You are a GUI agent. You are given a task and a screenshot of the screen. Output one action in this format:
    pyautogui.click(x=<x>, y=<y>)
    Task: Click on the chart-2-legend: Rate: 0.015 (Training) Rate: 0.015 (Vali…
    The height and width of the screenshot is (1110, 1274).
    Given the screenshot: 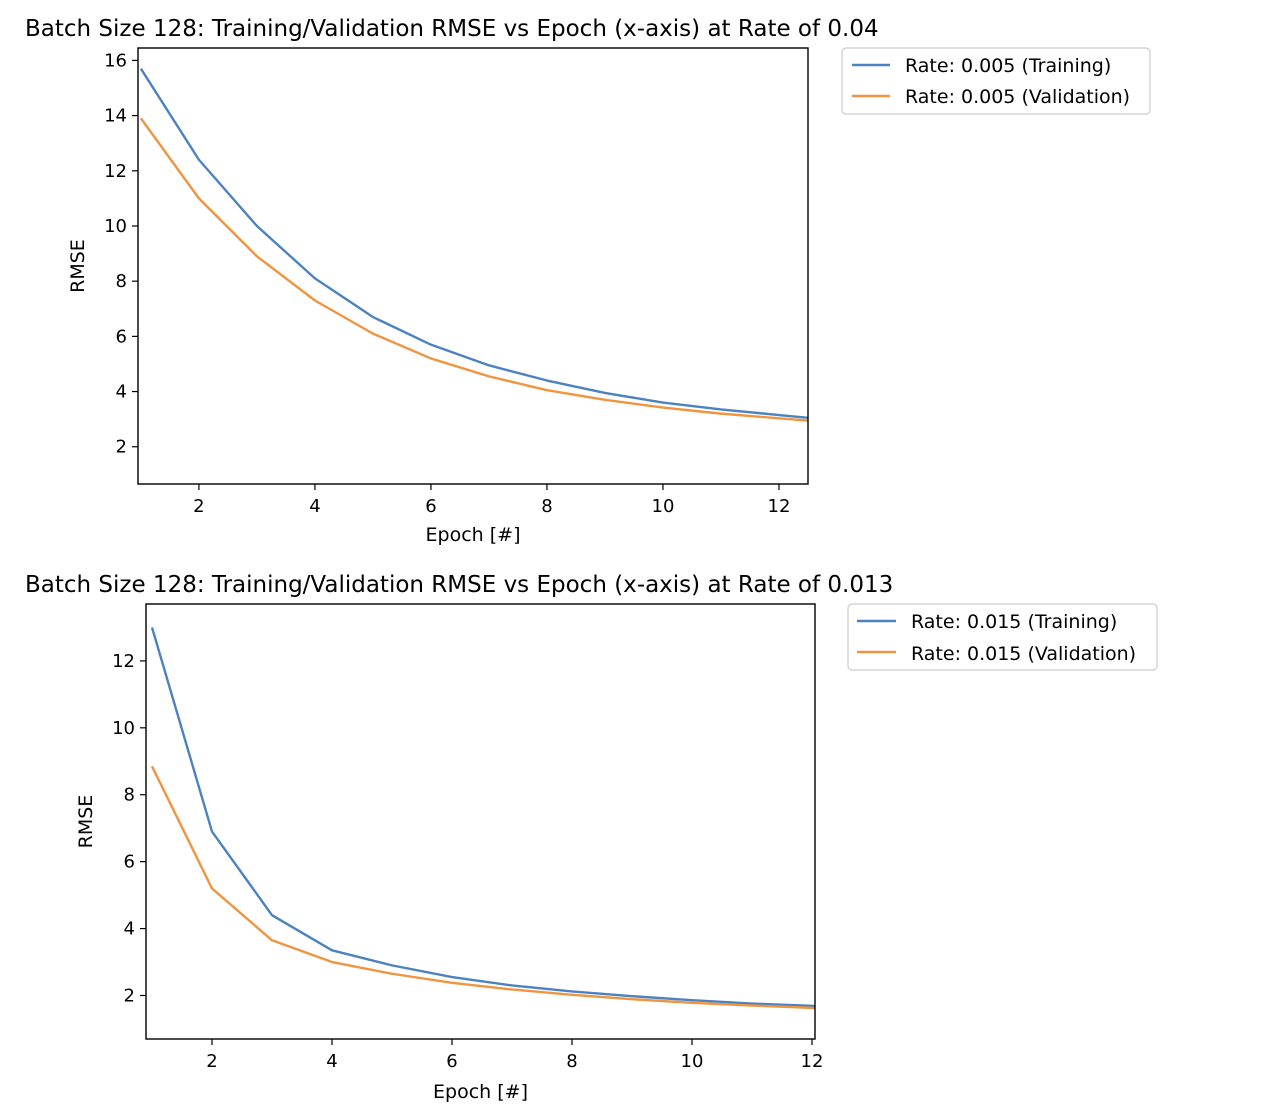 What is the action you would take?
    pyautogui.click(x=1002, y=637)
    